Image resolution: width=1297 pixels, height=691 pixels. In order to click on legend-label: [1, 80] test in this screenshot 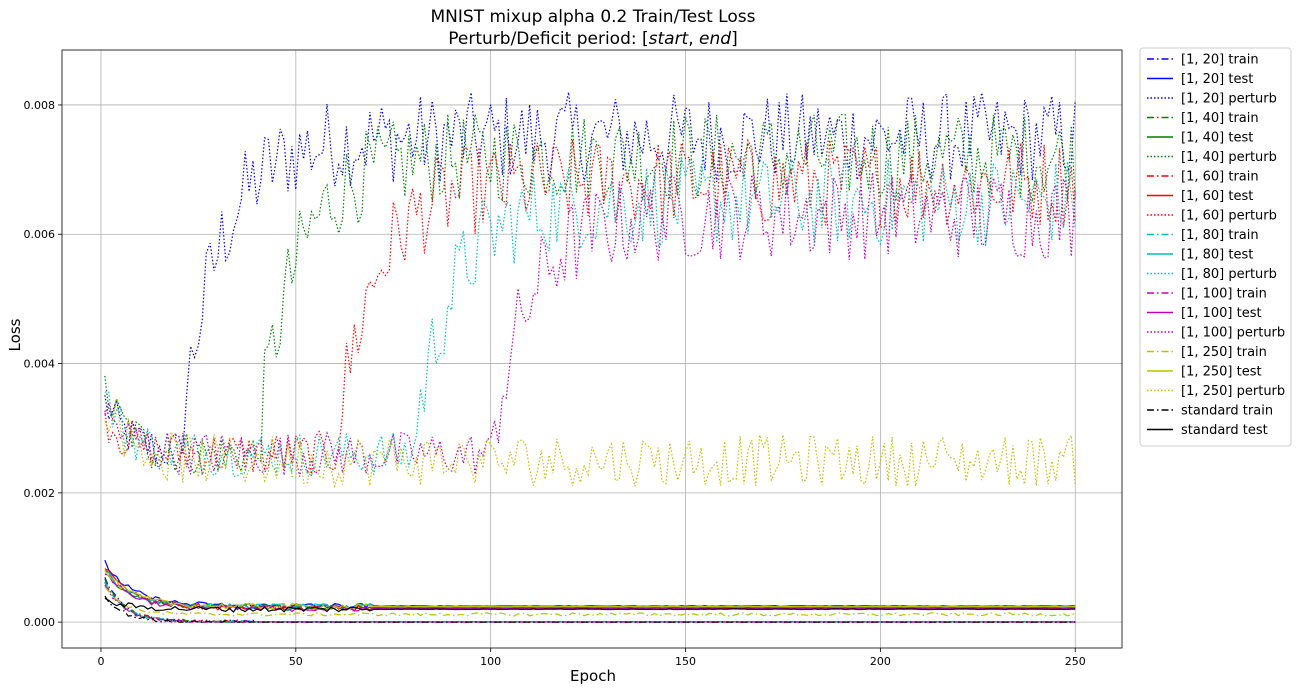, I will do `click(1217, 255)`.